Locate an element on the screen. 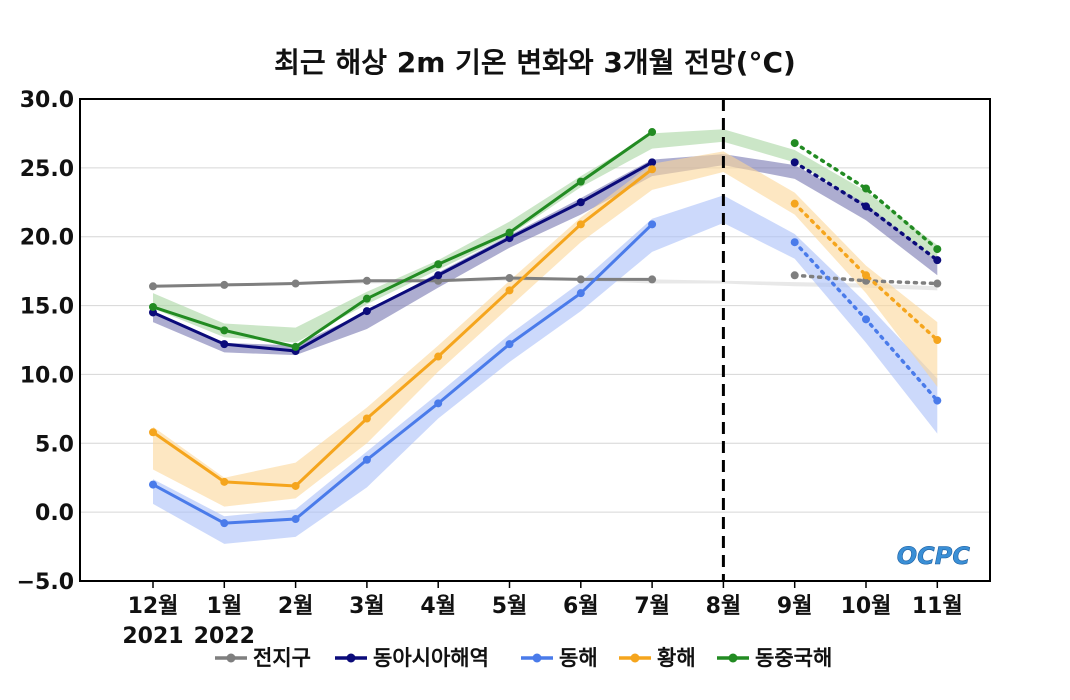  x-tick-label: 3월 is located at coordinates (367, 606).